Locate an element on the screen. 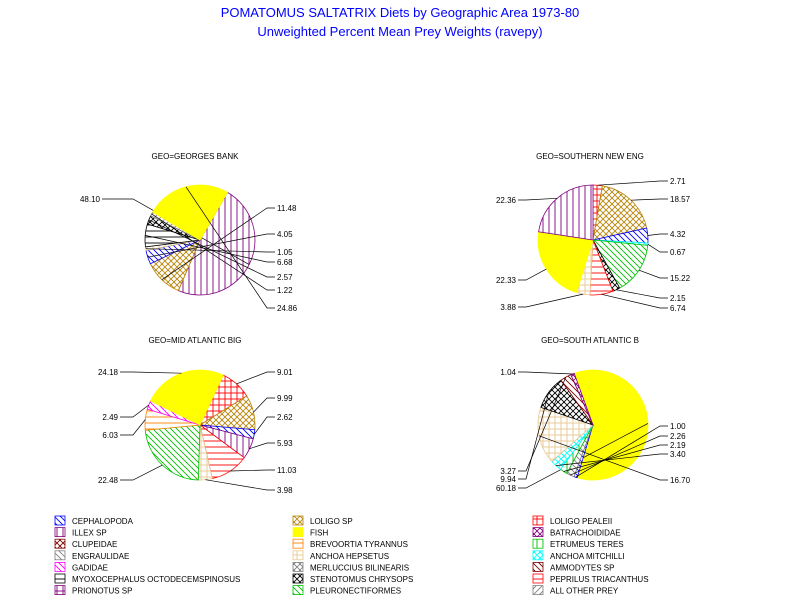  slice-label: 22.33 is located at coordinates (506, 280).